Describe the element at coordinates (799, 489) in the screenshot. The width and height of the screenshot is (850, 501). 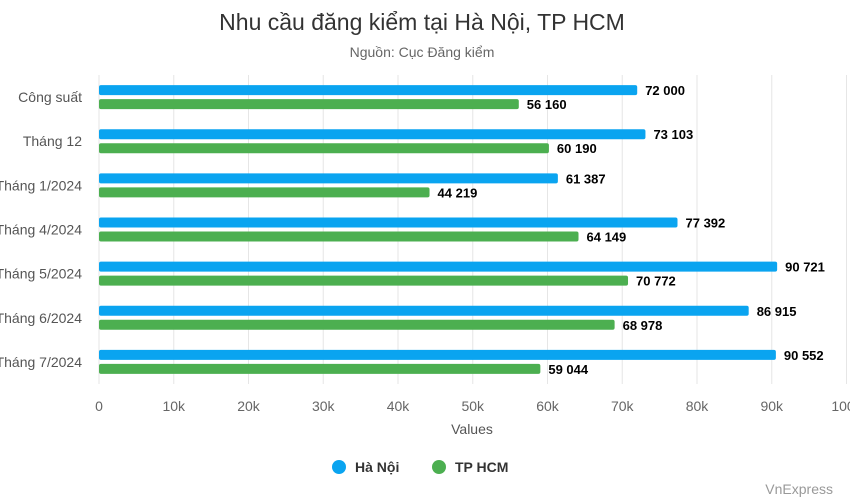
I see `credit-text: VnExpress` at that location.